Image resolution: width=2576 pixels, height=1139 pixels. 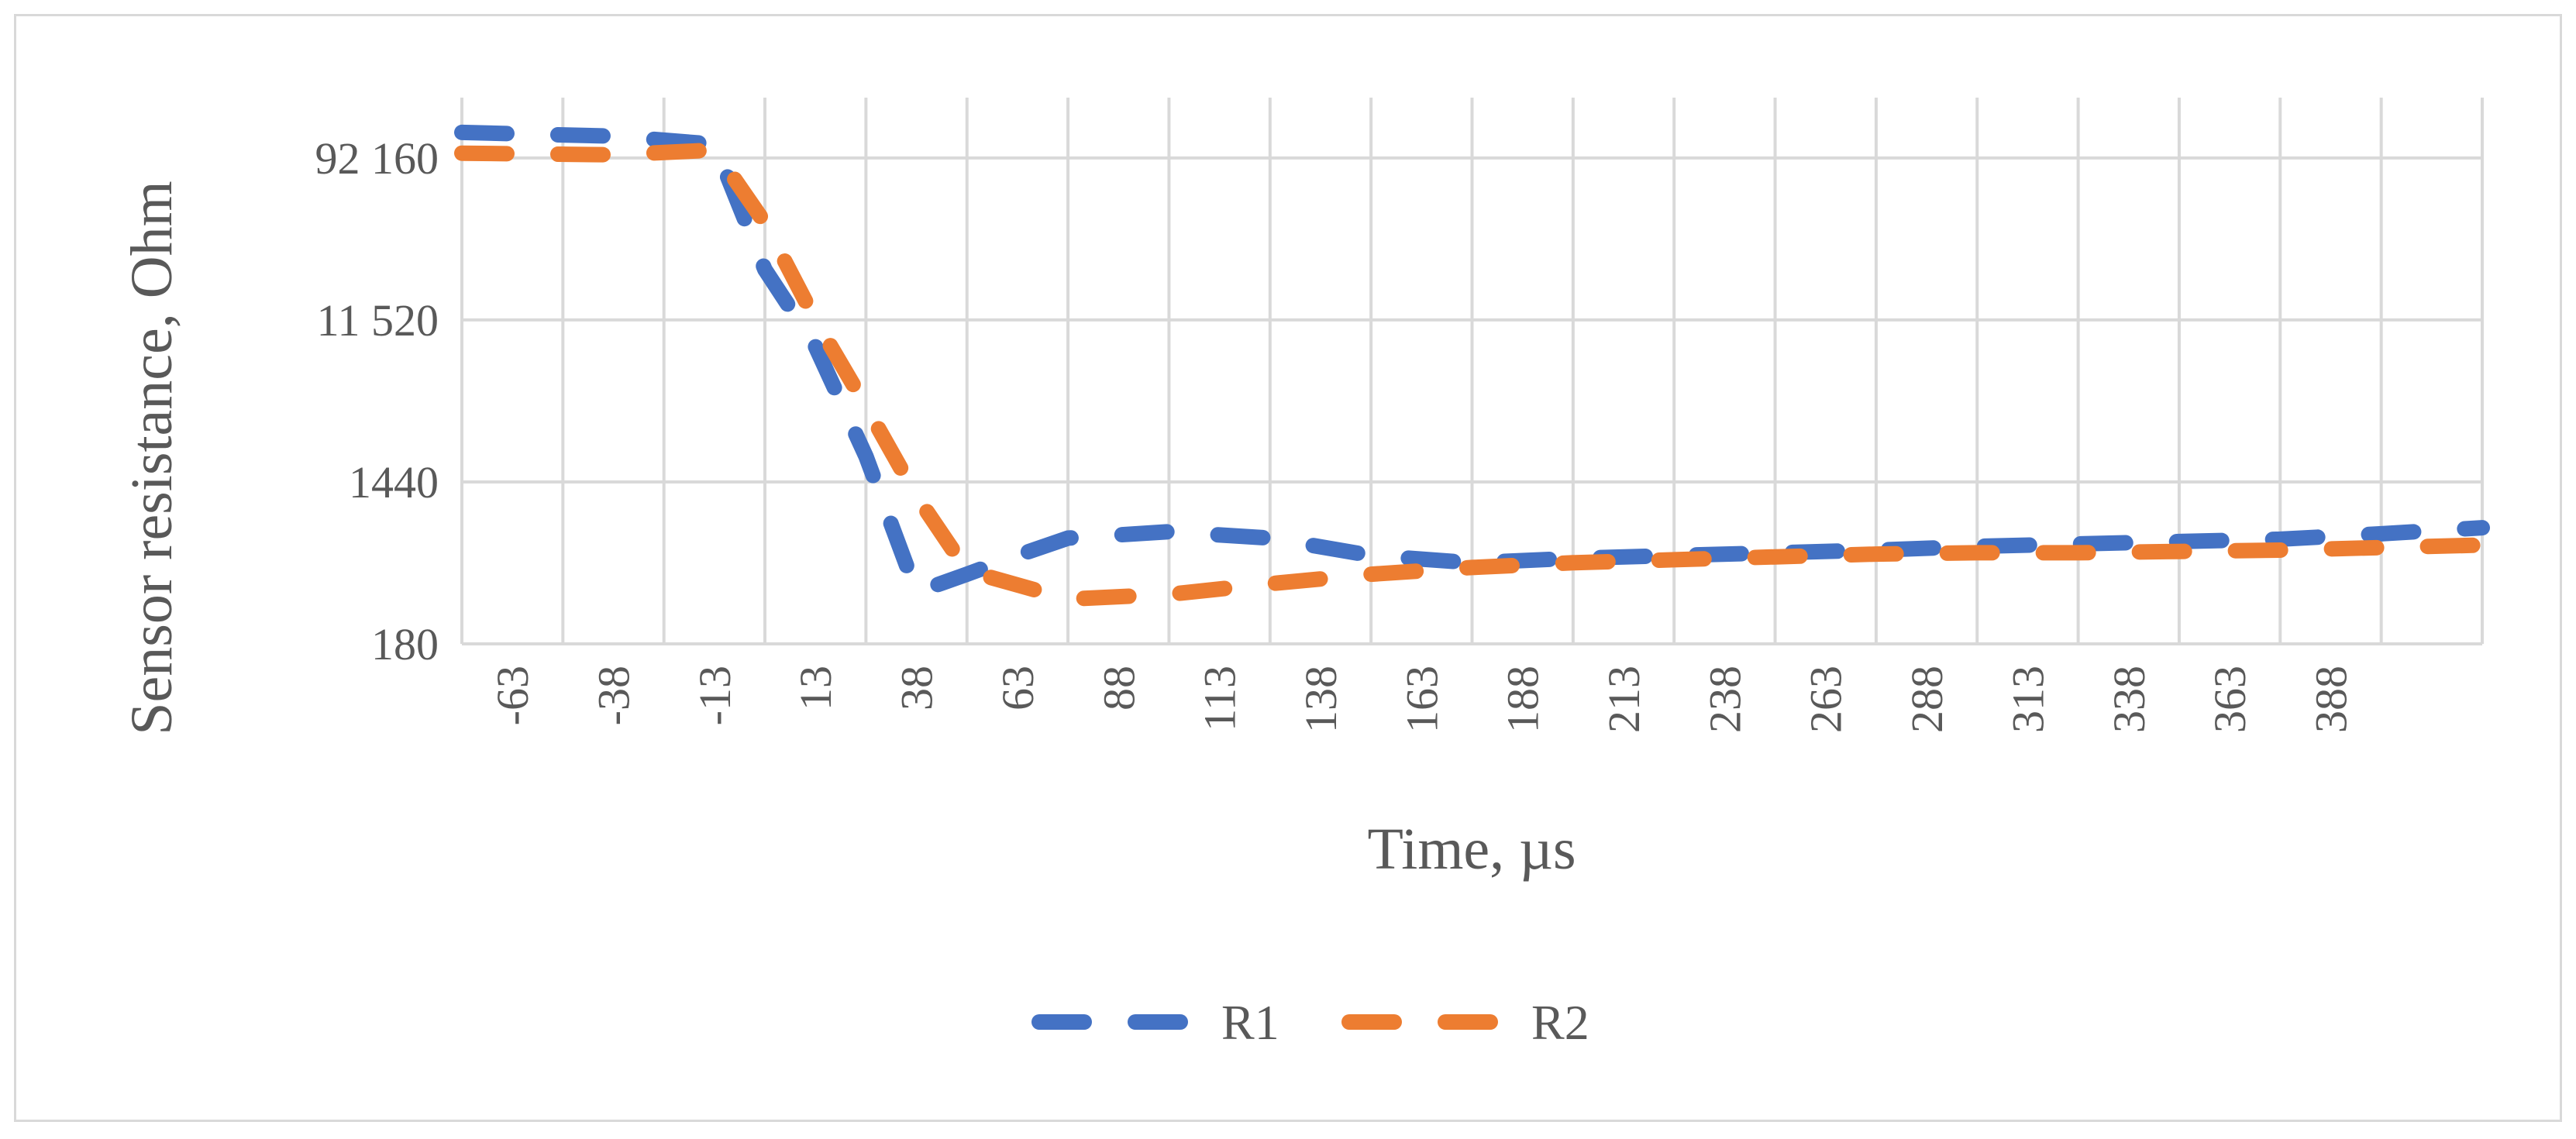 I want to click on x-tick-label: 288, so click(x=1927, y=700).